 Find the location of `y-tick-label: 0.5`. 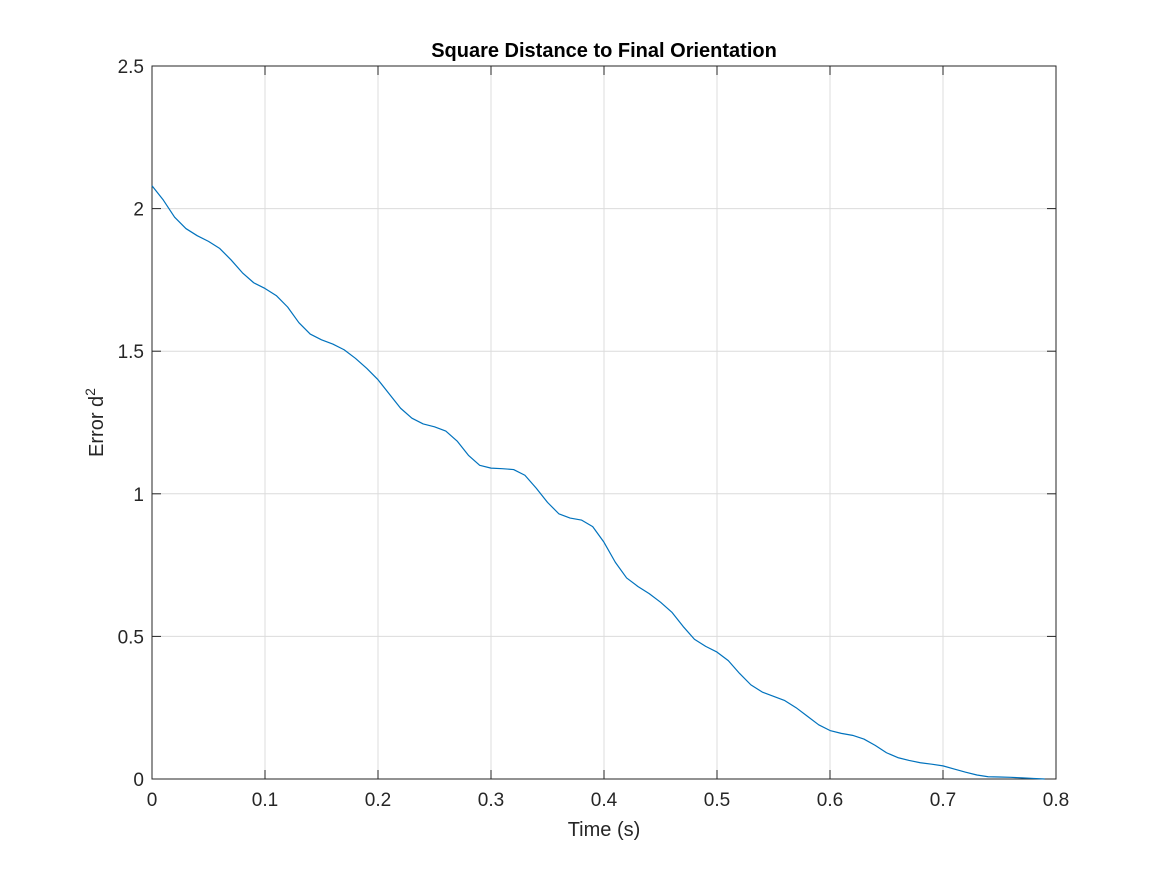

y-tick-label: 0.5 is located at coordinates (131, 637).